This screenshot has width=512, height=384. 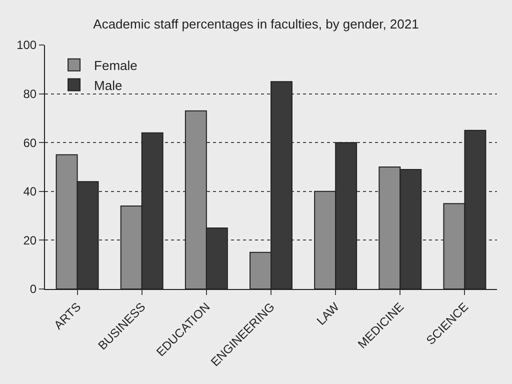 I want to click on y-tick-label: 20, so click(x=30, y=240).